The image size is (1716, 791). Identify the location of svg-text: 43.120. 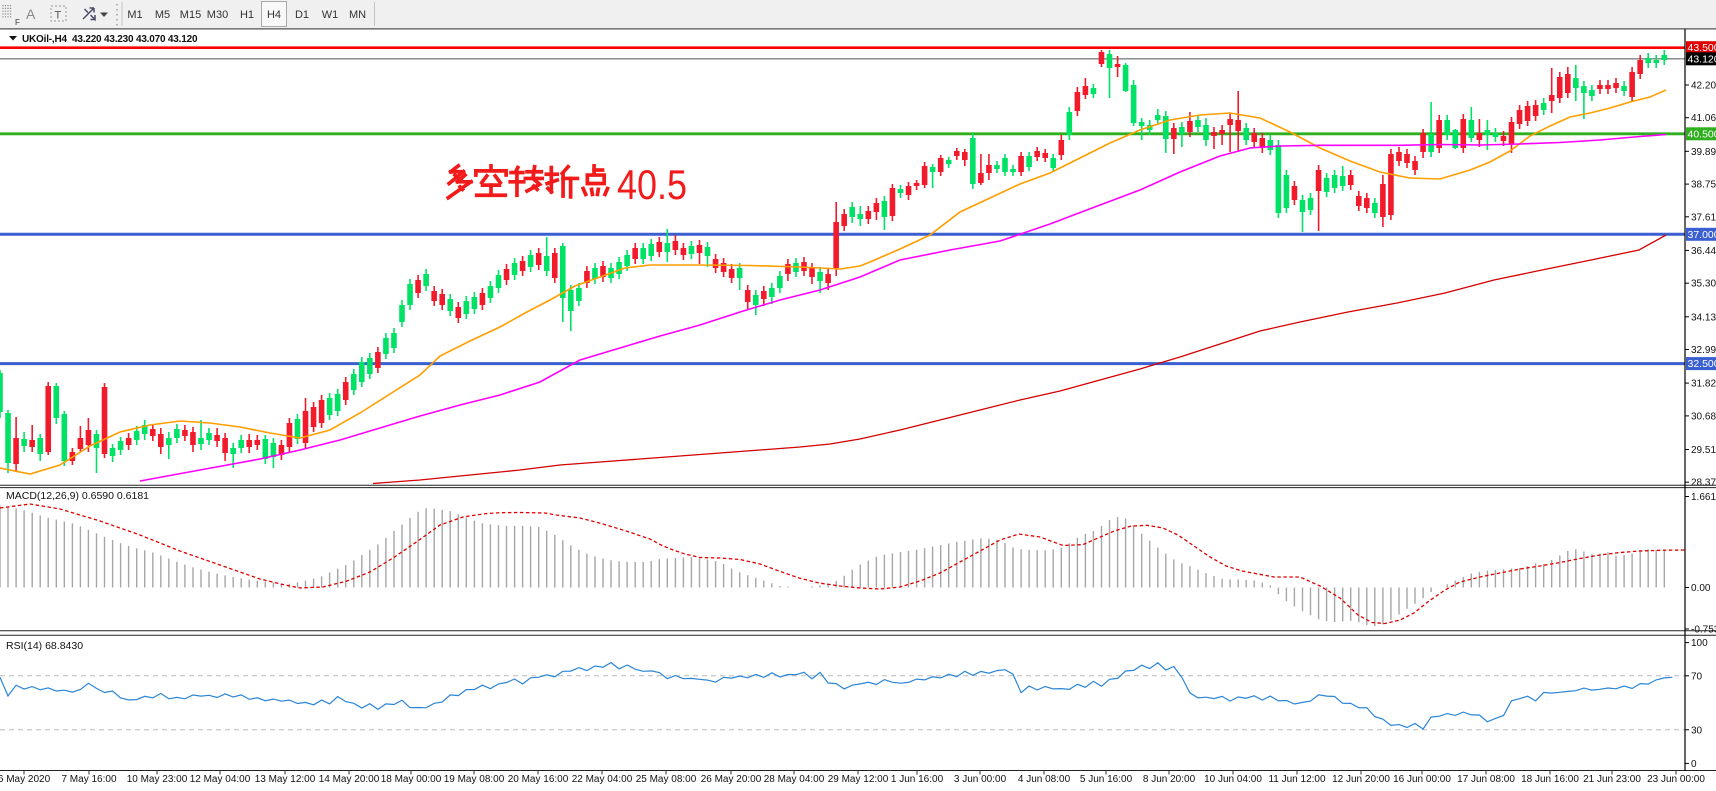
(1702, 59).